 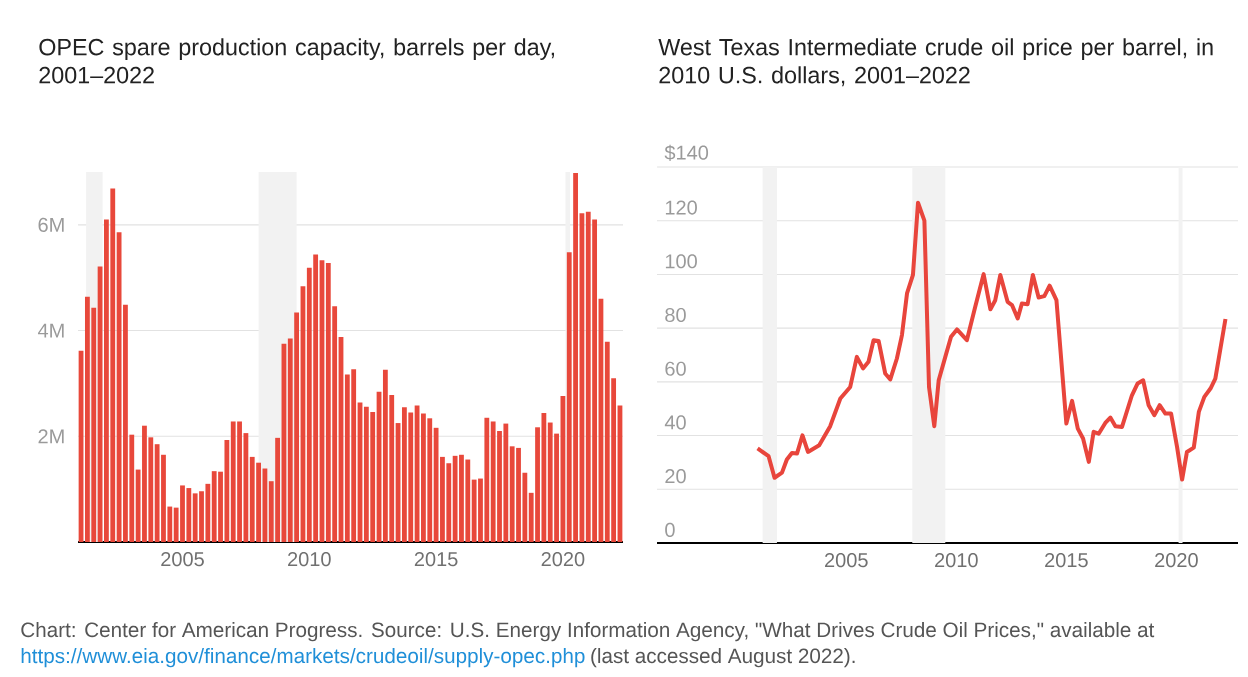 I want to click on y-tick-label: 120, so click(x=681, y=207).